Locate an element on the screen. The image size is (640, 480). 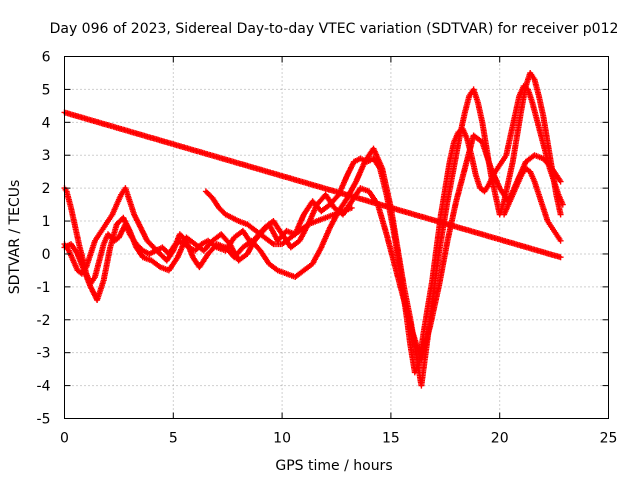
series-trace-d is located at coordinates (278, 218).